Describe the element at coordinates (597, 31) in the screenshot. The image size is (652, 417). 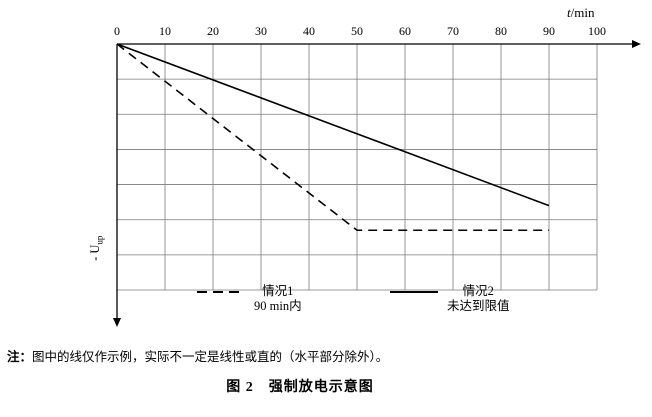
I see `x-tick-label: 100` at that location.